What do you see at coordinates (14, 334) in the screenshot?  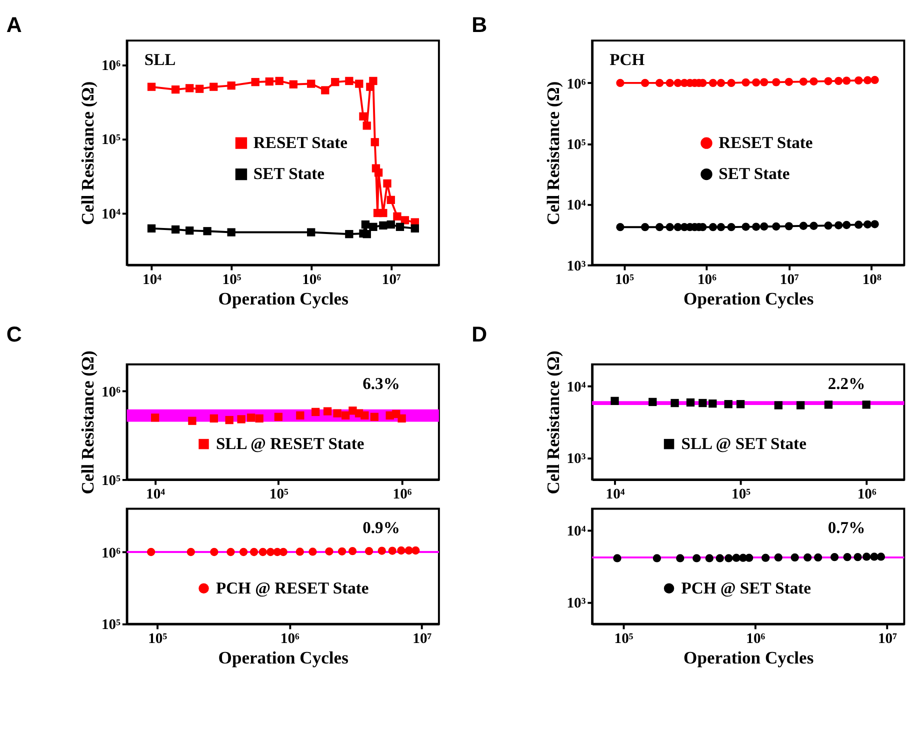 I see `chart-title: C` at bounding box center [14, 334].